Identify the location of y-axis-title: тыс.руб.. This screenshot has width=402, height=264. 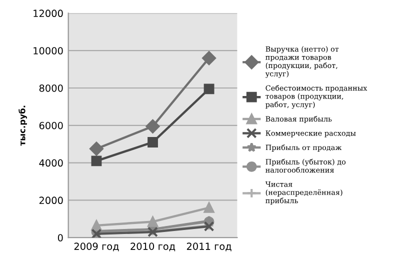
(22, 126).